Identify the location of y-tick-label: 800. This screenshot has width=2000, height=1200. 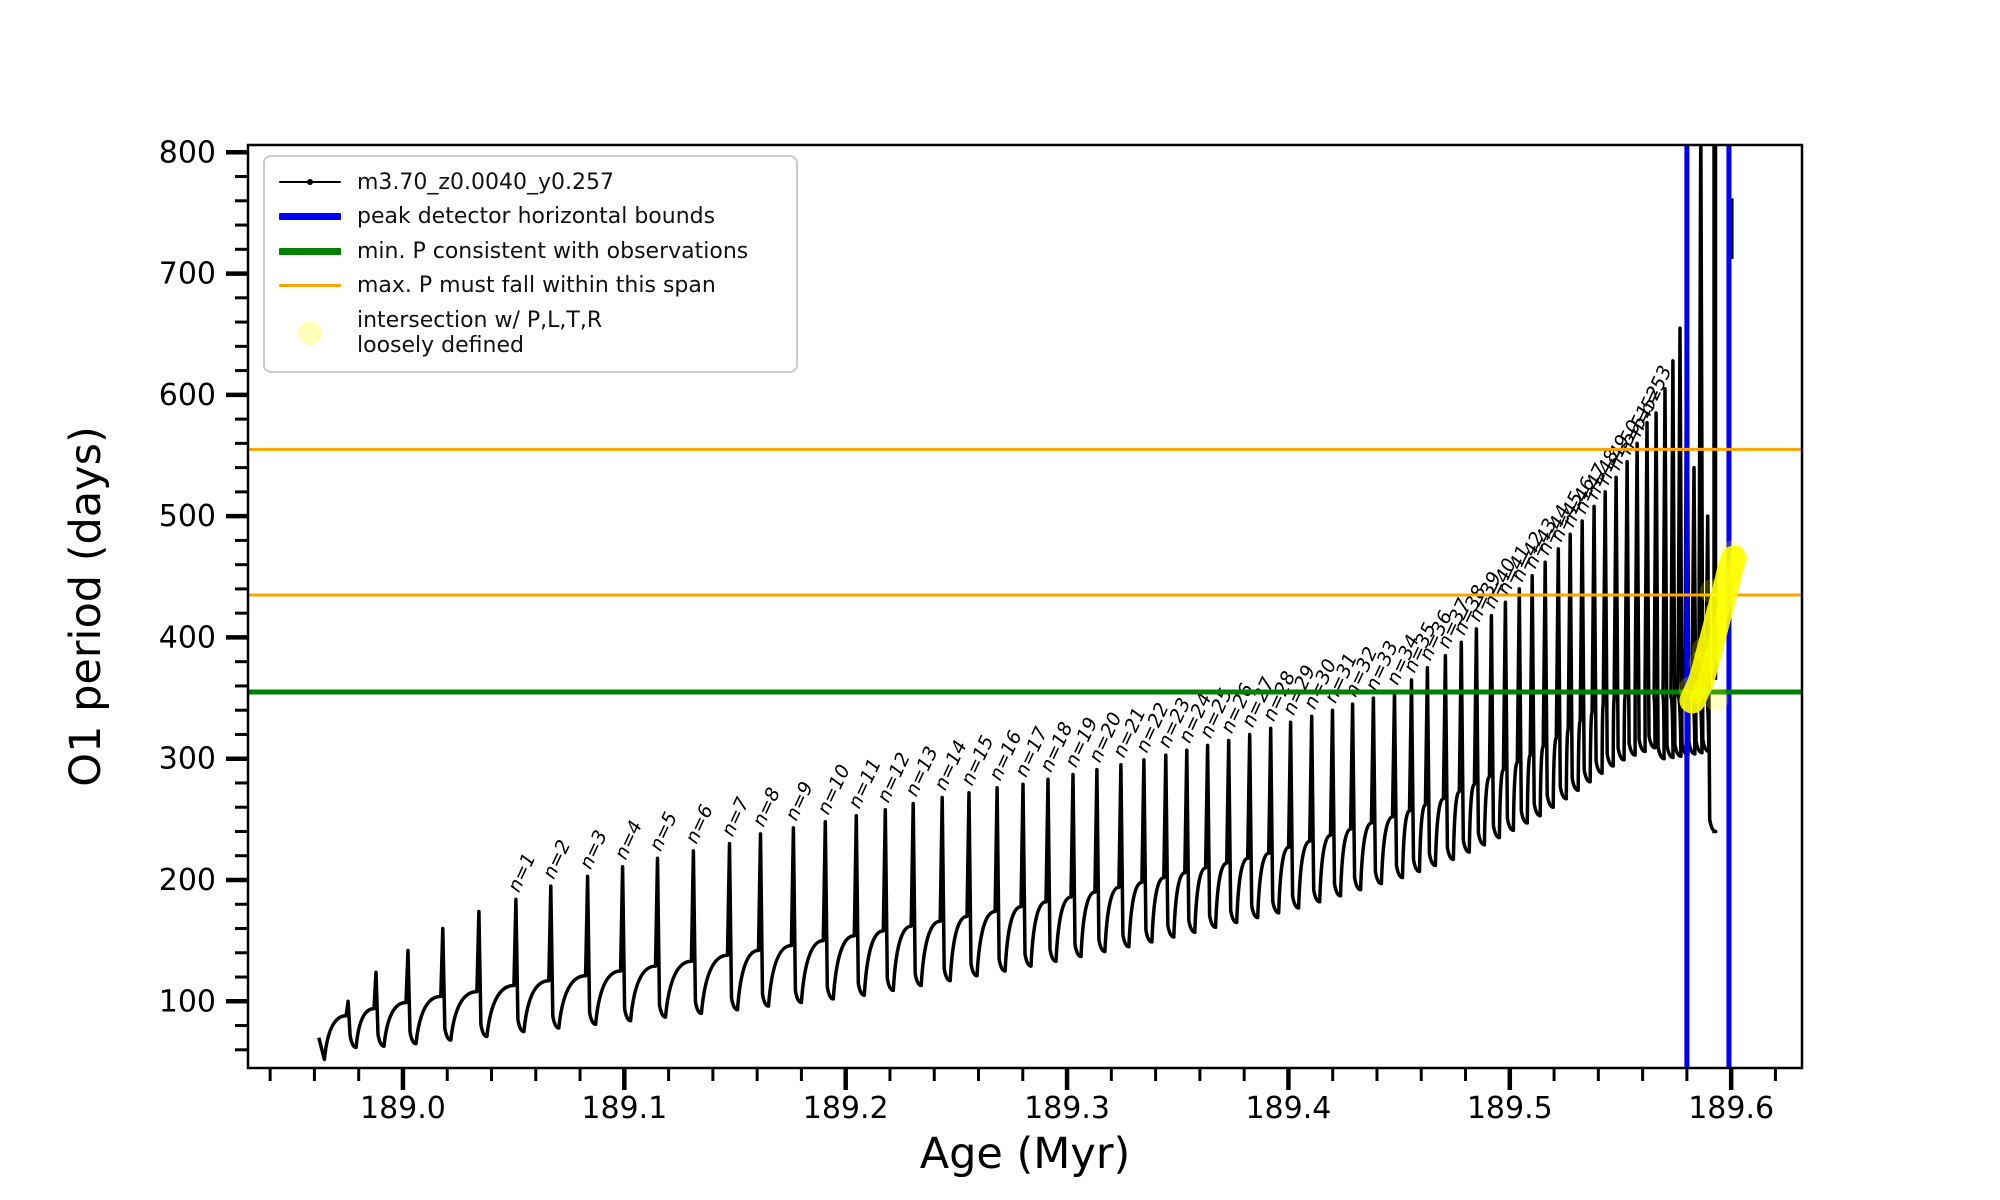
(187, 152).